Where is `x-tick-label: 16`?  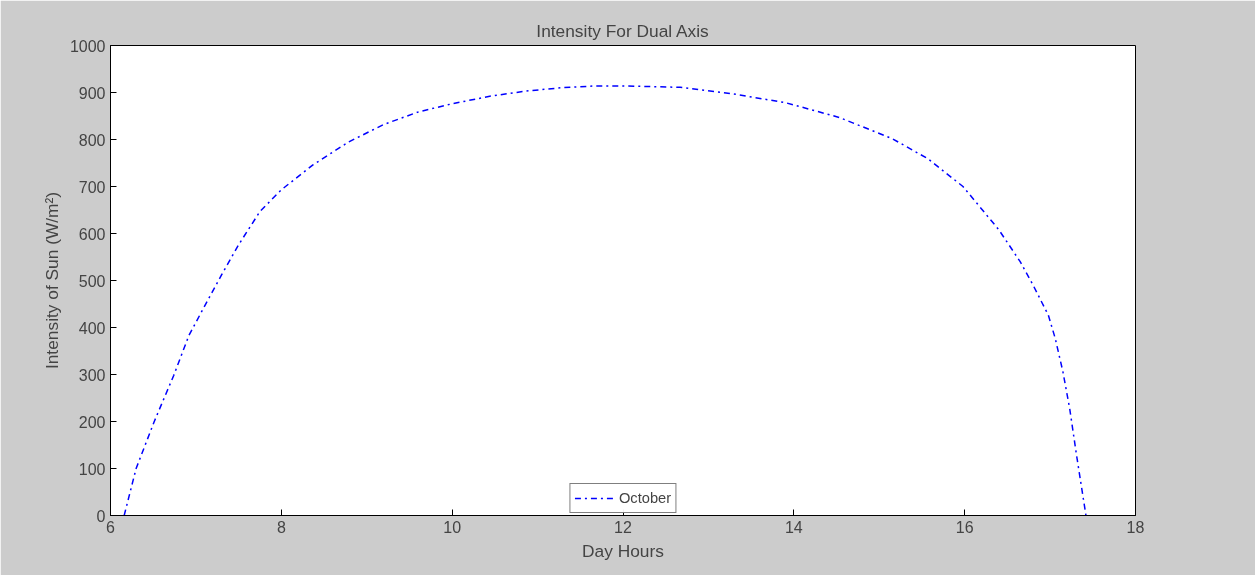
x-tick-label: 16 is located at coordinates (964, 527).